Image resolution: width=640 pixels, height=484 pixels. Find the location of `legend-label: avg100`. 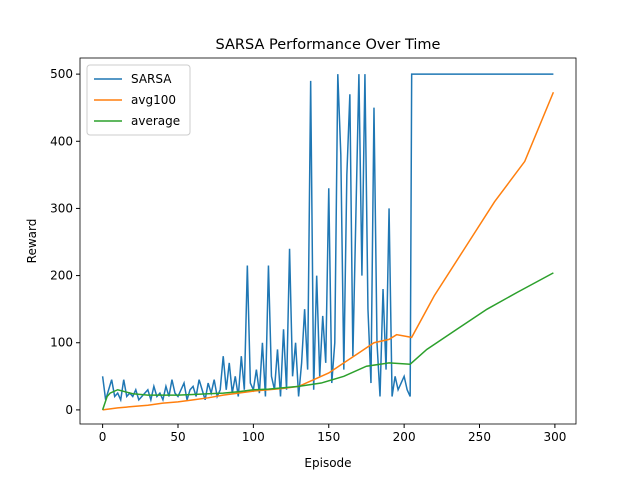

legend-label: avg100 is located at coordinates (153, 100).